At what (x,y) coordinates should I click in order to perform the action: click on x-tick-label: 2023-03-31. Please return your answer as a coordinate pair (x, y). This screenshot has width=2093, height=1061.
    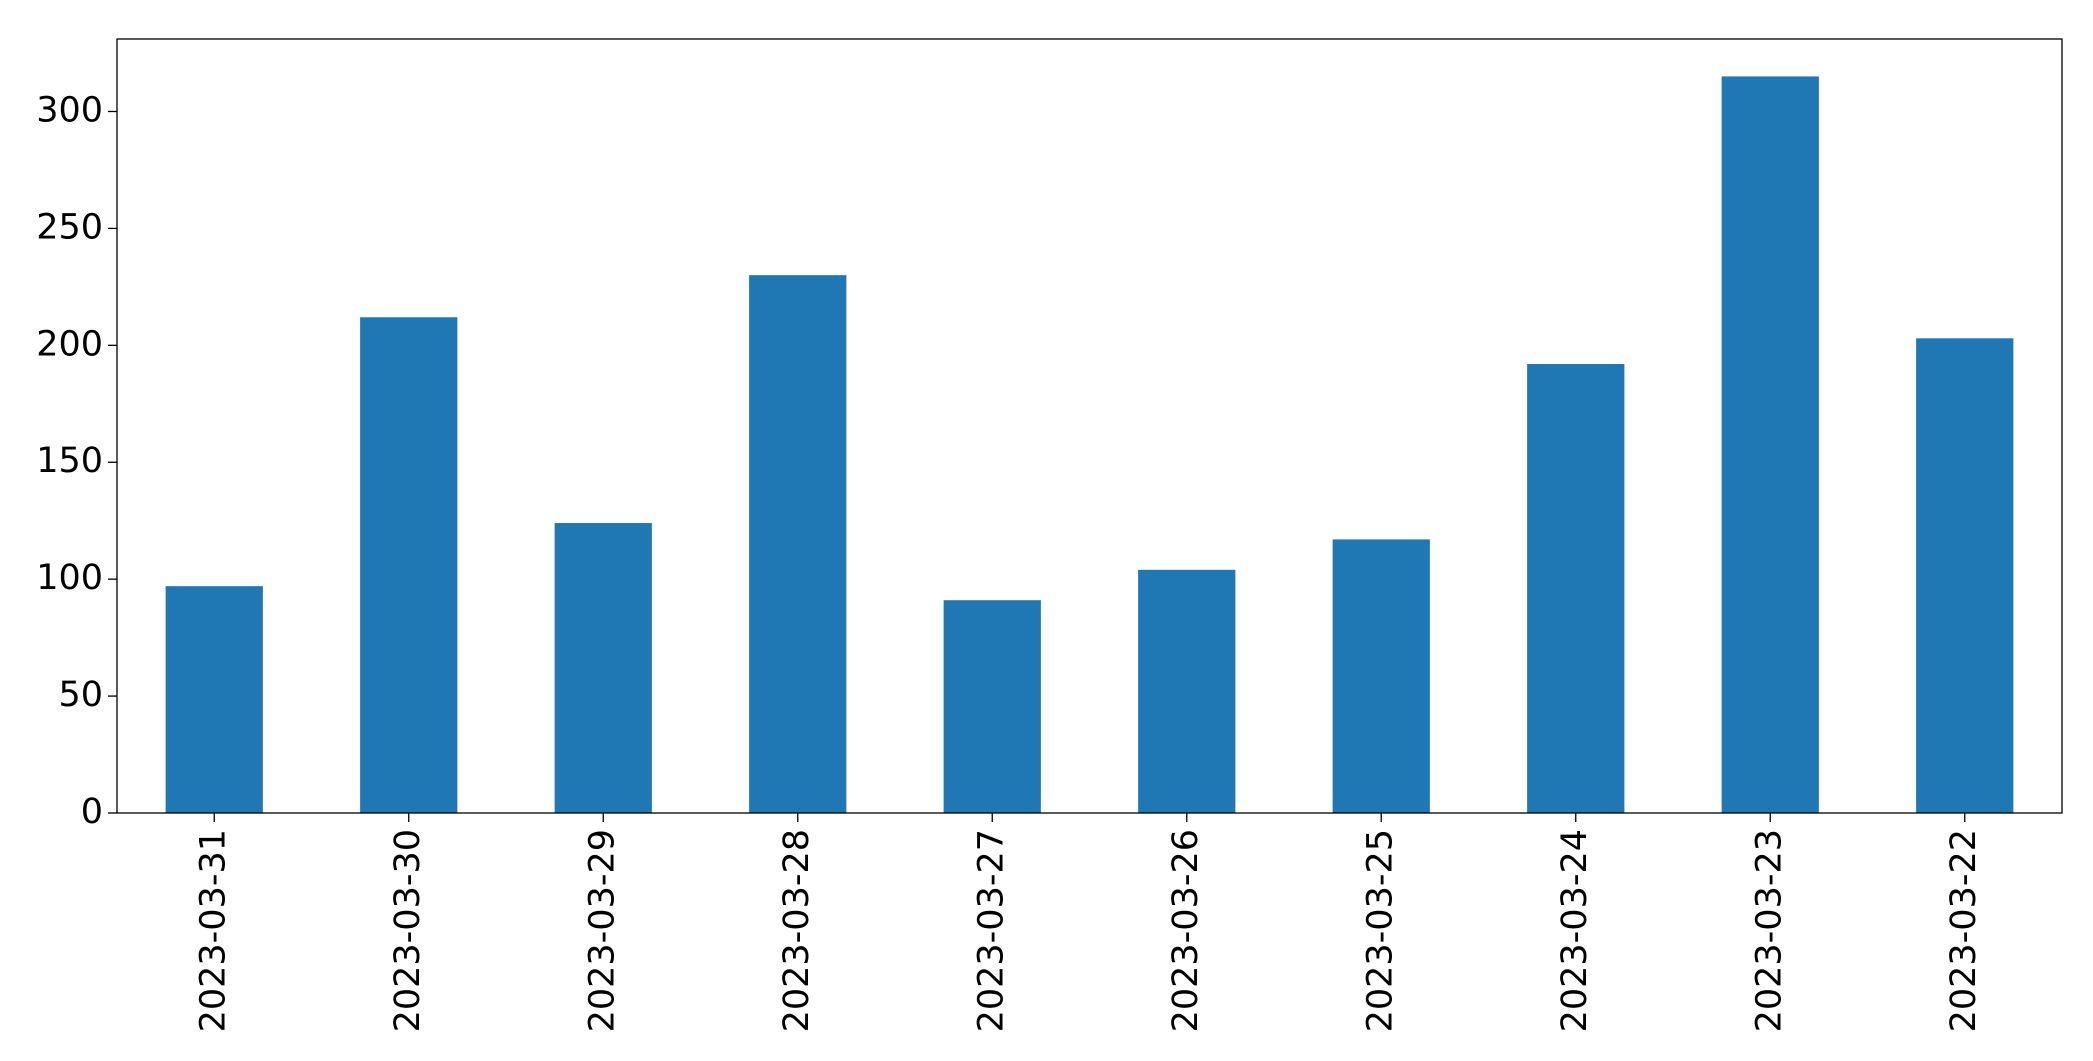
    Looking at the image, I should click on (213, 930).